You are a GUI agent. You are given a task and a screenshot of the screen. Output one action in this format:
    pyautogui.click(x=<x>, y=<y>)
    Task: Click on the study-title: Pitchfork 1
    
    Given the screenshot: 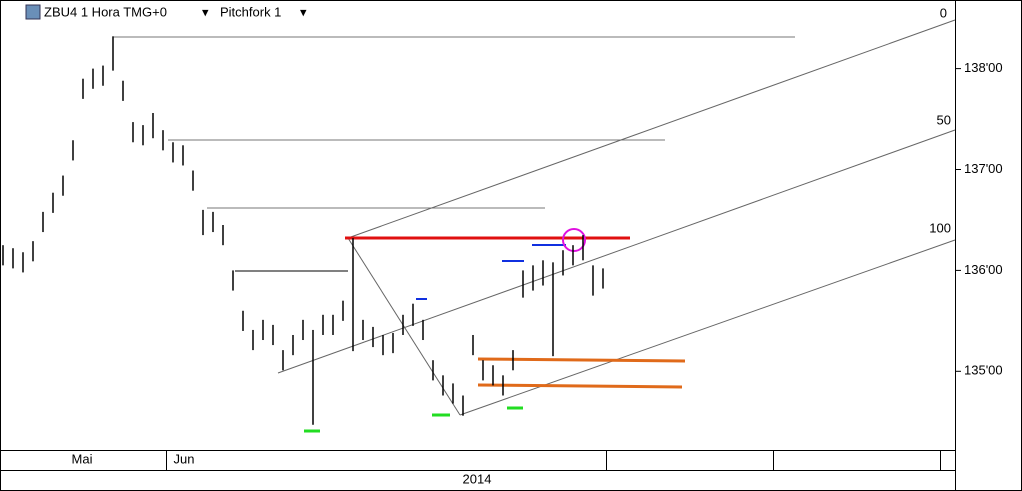 What is the action you would take?
    pyautogui.click(x=250, y=11)
    